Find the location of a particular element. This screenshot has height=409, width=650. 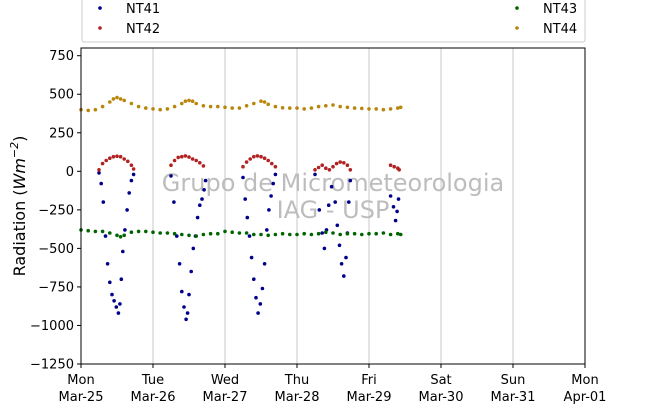

x-tick-weekday: Mon is located at coordinates (584, 380).